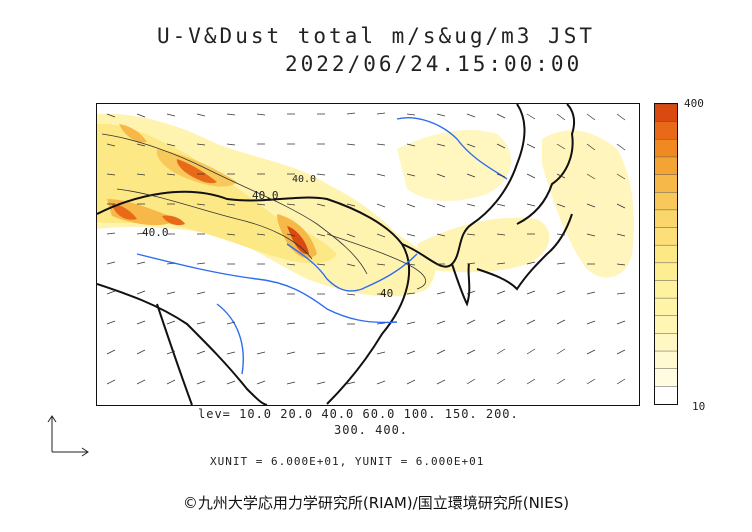 The image size is (752, 532). Describe the element at coordinates (386, 293) in the screenshot. I see `contour-label: 40` at that location.